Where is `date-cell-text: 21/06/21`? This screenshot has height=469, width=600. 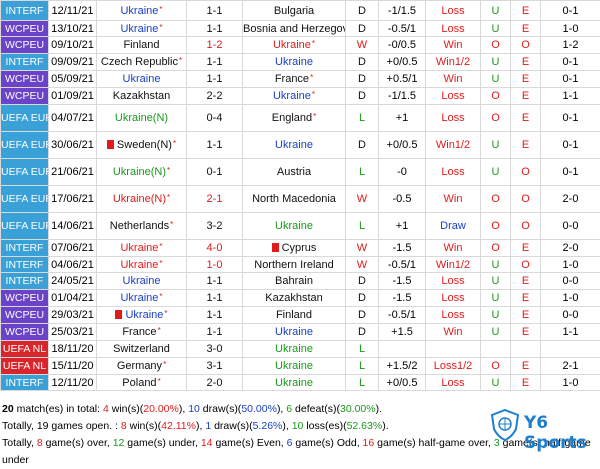 date-cell-text: 21/06/21 is located at coordinates (72, 172).